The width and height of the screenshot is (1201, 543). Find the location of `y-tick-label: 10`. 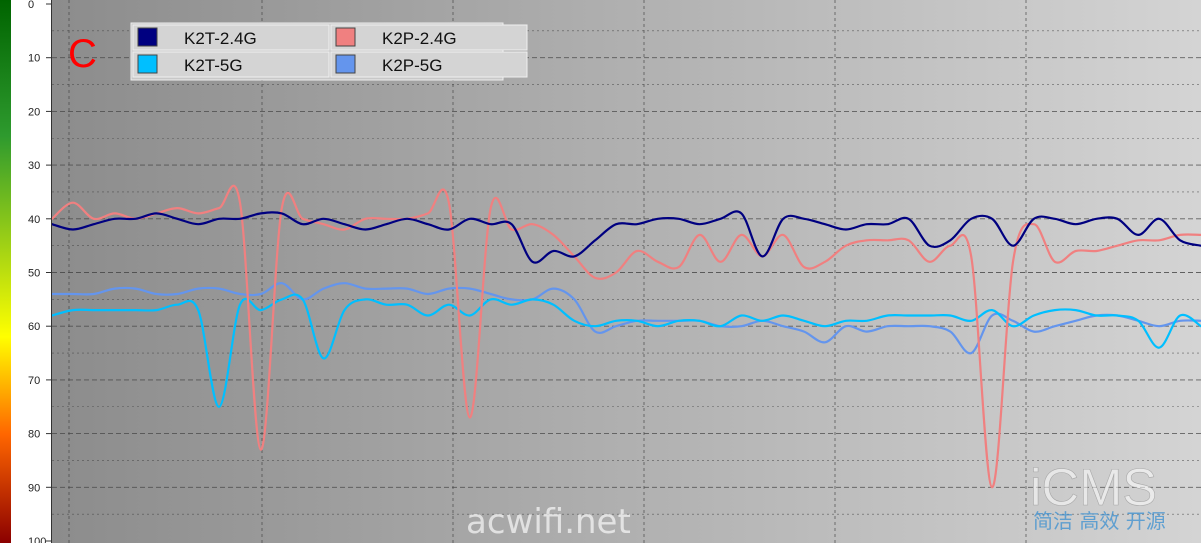

y-tick-label: 10 is located at coordinates (34, 59).